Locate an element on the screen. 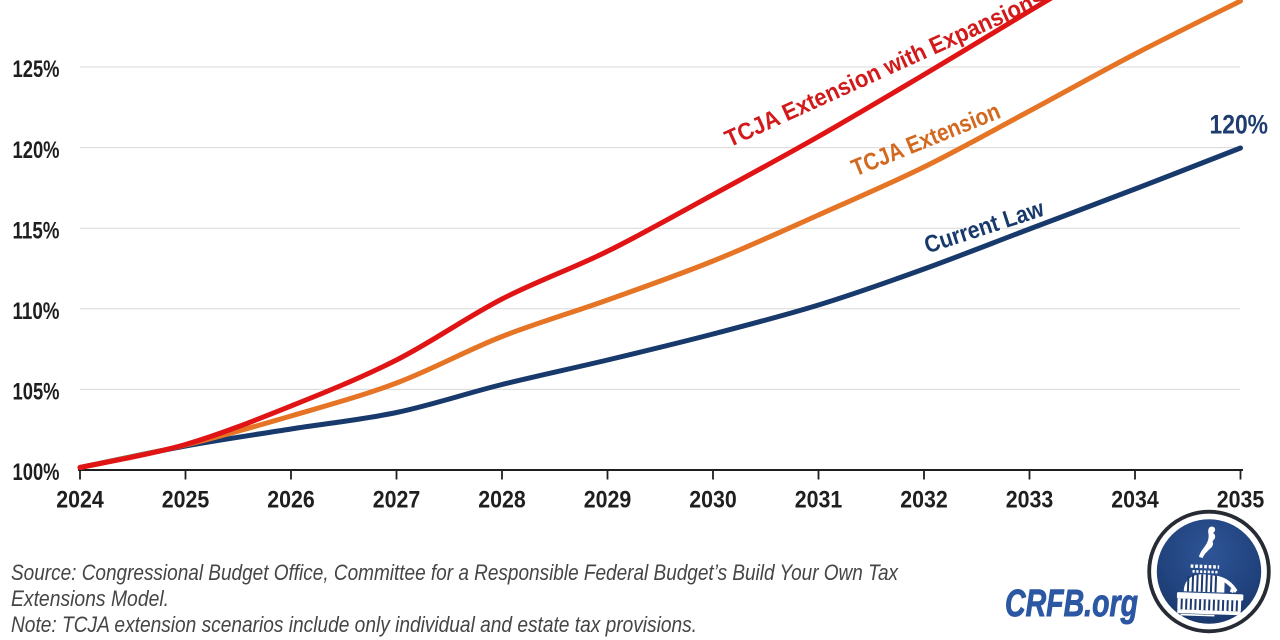 The image size is (1280, 640). svg-text: Extensions Model. is located at coordinates (90, 598).